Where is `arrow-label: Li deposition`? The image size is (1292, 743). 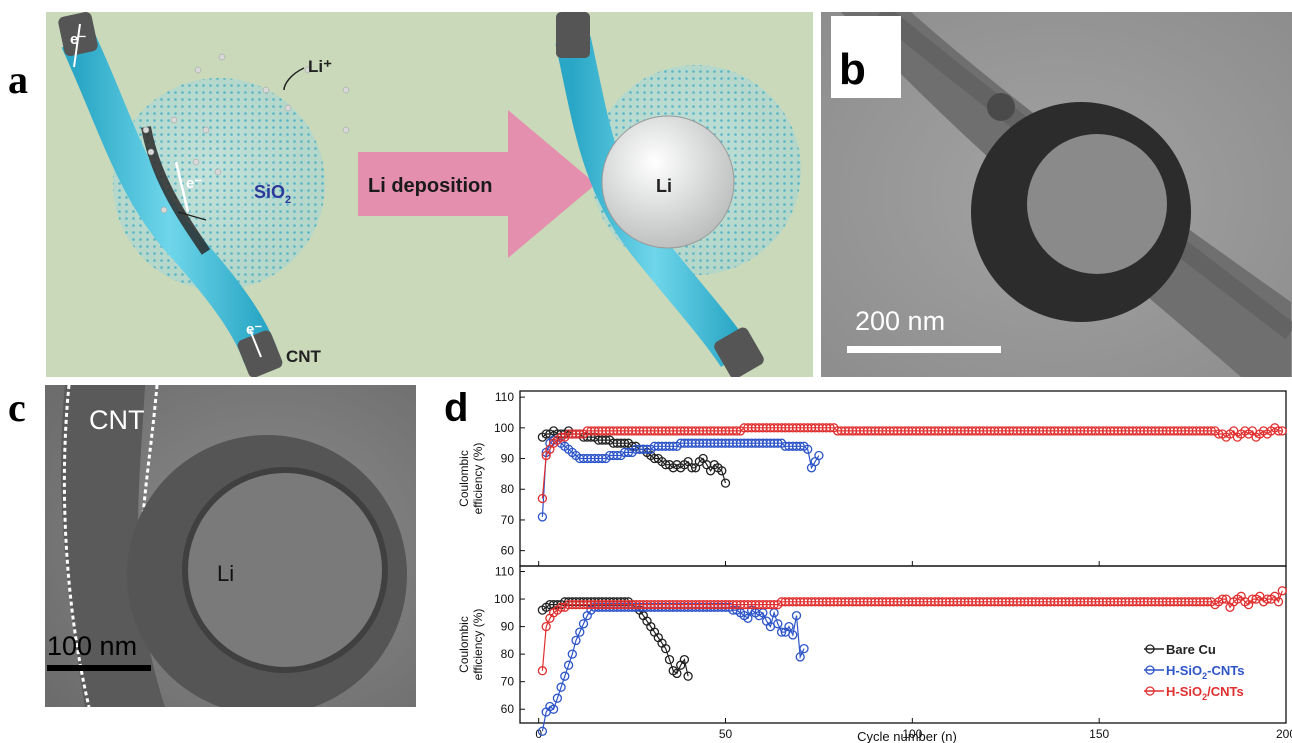 arrow-label: Li deposition is located at coordinates (430, 186).